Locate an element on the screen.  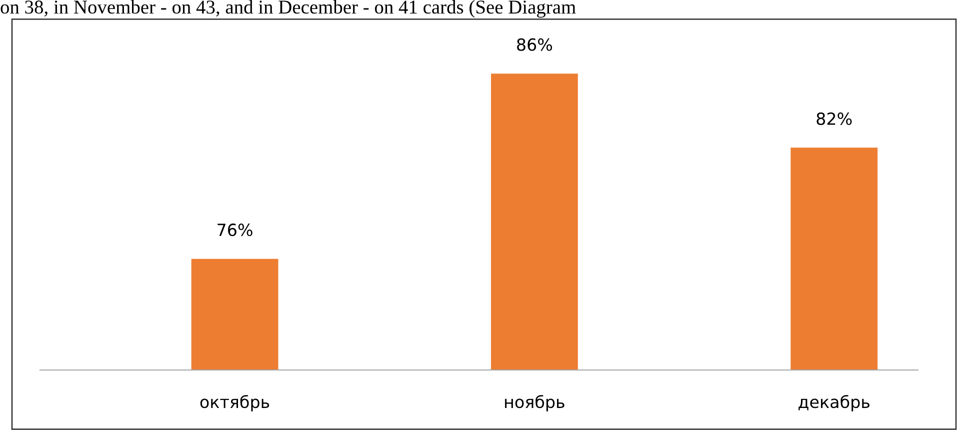
x-tick-label: октябрь is located at coordinates (235, 403).